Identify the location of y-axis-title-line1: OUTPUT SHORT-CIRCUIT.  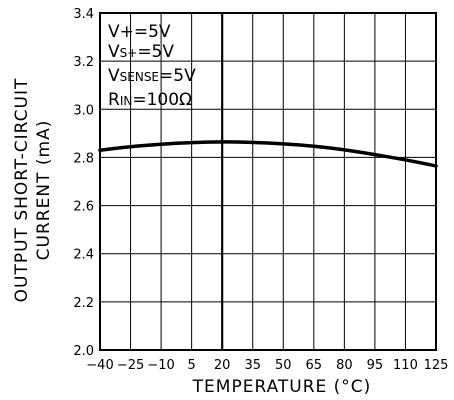
(22, 190).